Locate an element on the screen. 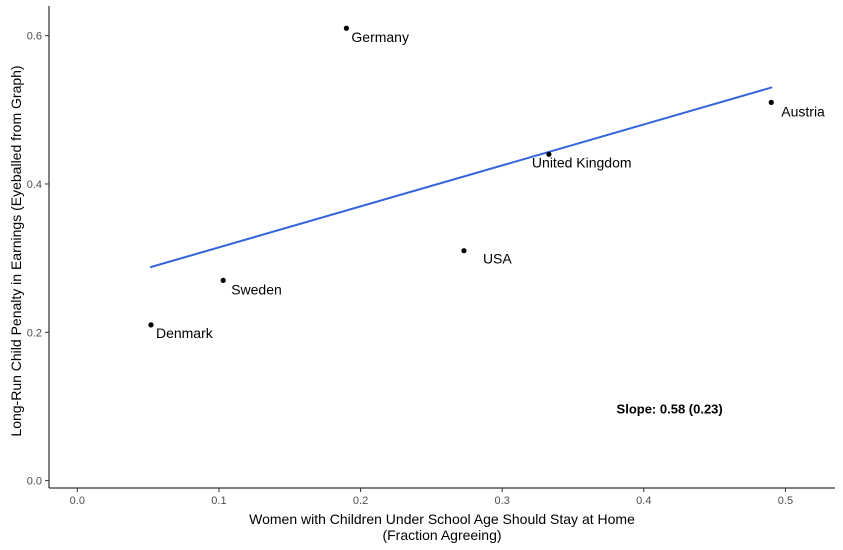 This screenshot has width=843, height=550. y-tick-label: 0.4 is located at coordinates (34, 185).